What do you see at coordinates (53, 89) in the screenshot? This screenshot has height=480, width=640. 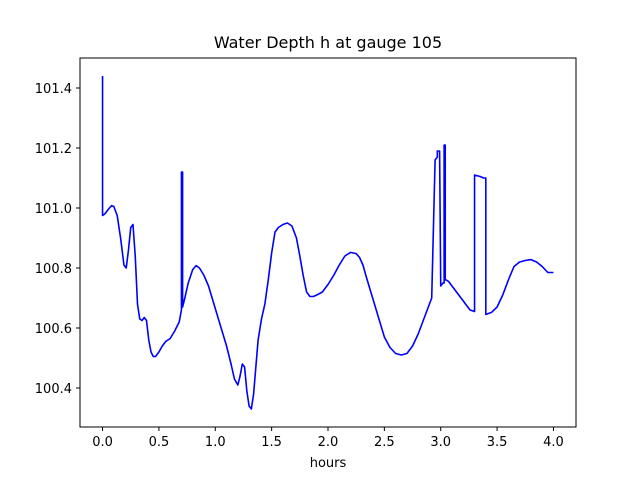 I see `y-tick-label: 101.4` at bounding box center [53, 89].